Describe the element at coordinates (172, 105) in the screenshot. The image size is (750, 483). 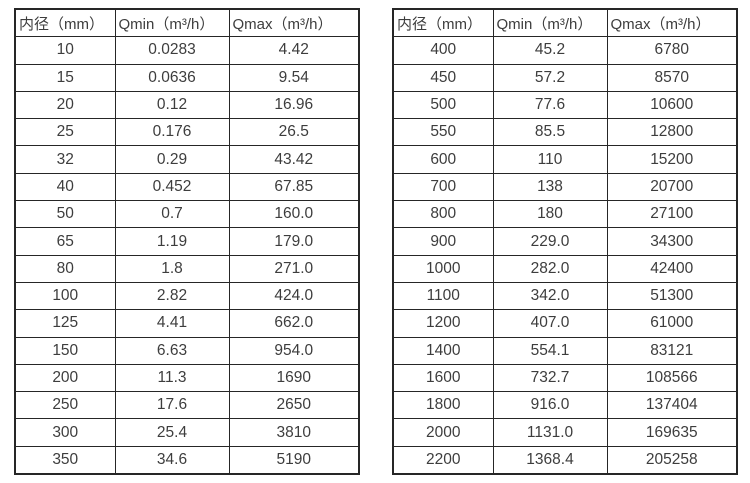
I see `qmin-cell: 0.12` at that location.